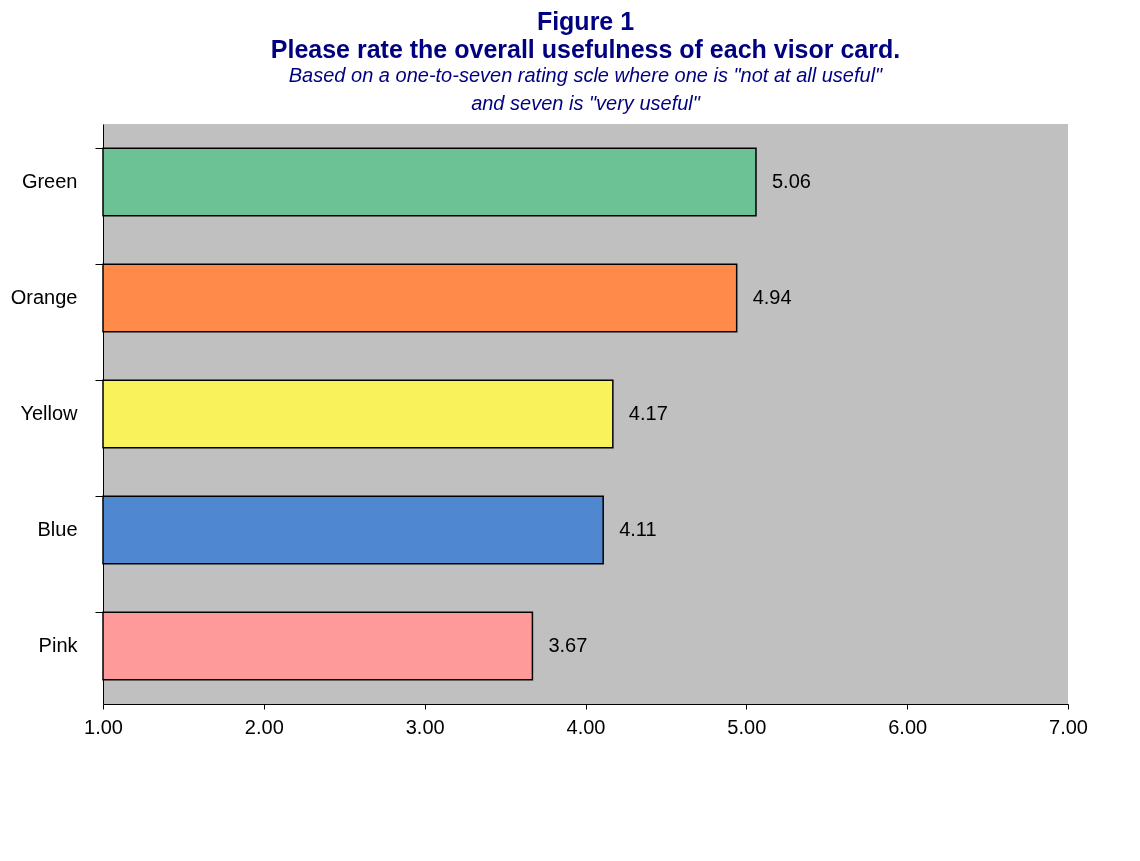 The width and height of the screenshot is (1140, 861). Describe the element at coordinates (585, 49) in the screenshot. I see `chart-subtitle: Please rate the overall usefulness of each visor card.` at that location.